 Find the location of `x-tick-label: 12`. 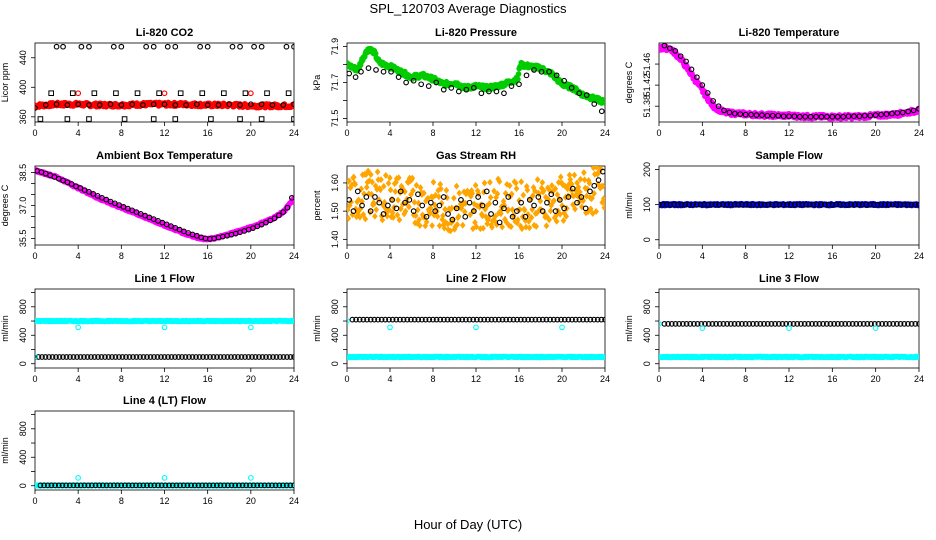

x-tick-label: 12 is located at coordinates (476, 379).